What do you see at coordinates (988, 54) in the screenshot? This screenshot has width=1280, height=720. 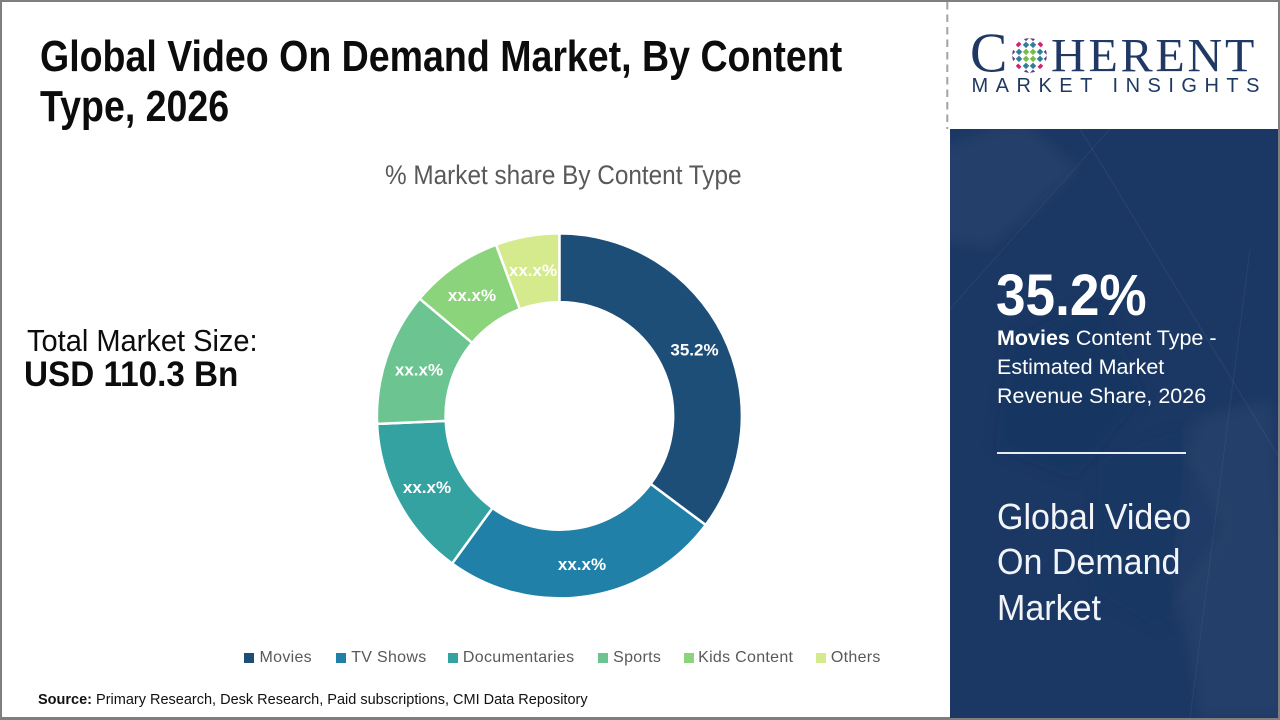 I see `svg-text: C` at bounding box center [988, 54].